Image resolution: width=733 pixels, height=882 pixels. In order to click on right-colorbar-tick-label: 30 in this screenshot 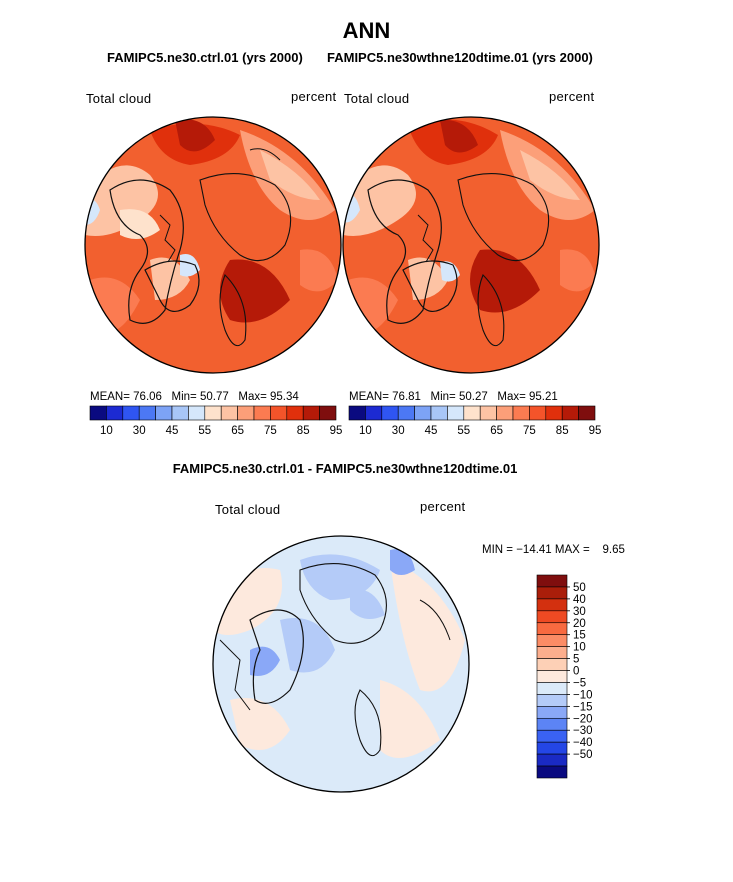, I will do `click(398, 431)`.